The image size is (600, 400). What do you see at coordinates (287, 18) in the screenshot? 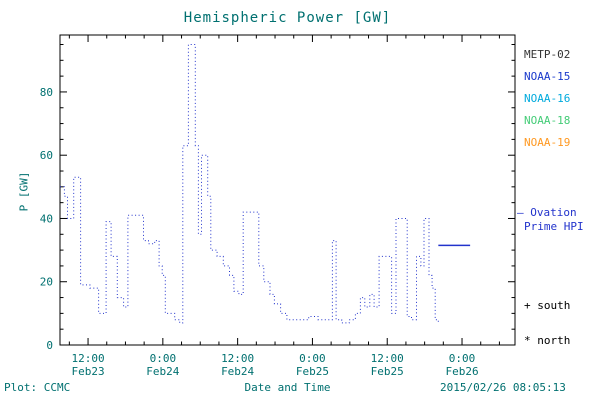
I see `chart-title: Hemispheric Power [GW]` at bounding box center [287, 18].